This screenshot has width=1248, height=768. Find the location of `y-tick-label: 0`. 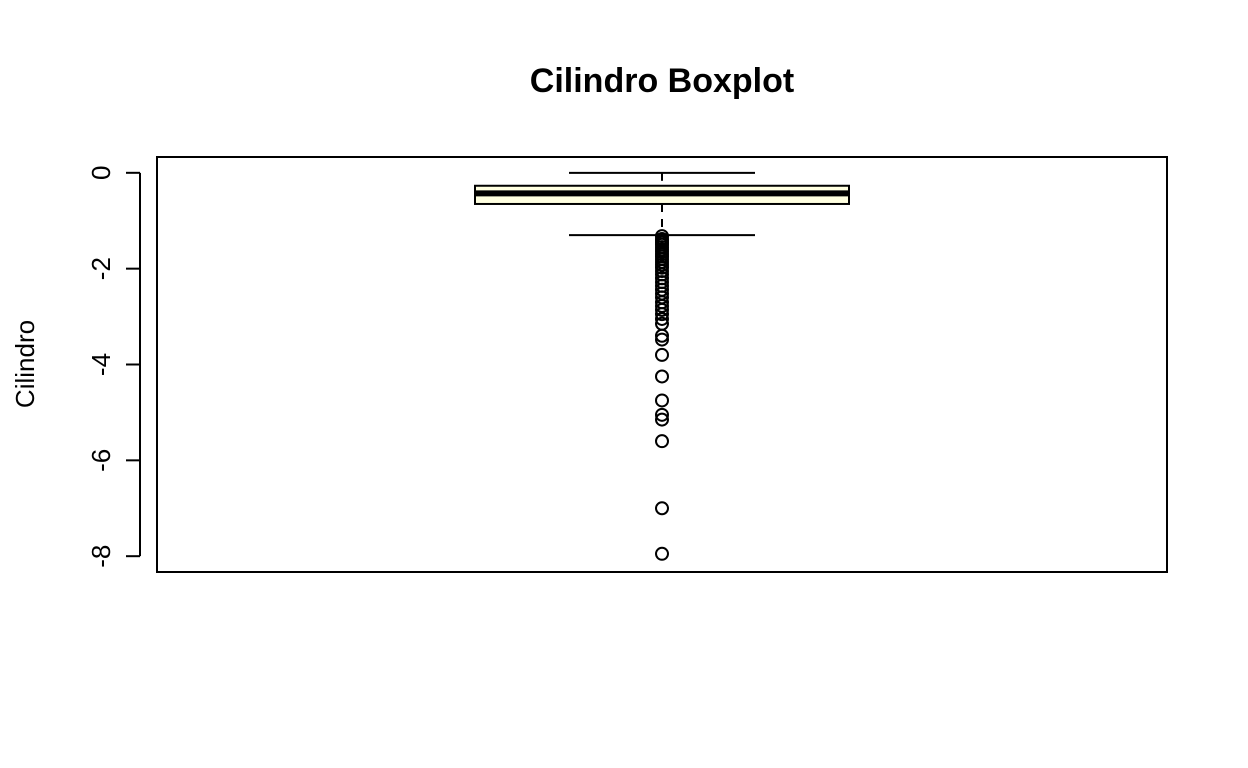

y-tick-label: 0 is located at coordinates (101, 173).